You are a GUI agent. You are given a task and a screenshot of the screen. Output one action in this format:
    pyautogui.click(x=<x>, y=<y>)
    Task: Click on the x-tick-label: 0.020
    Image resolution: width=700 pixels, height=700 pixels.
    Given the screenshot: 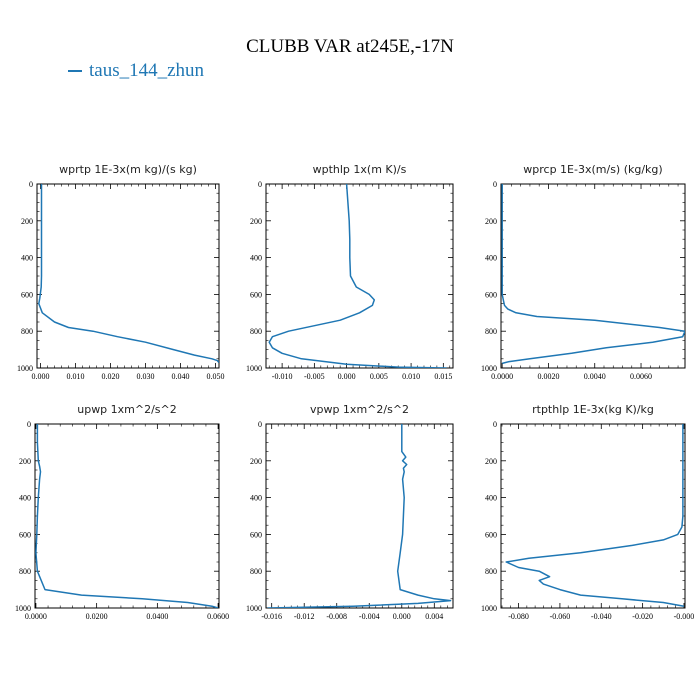 What is the action you would take?
    pyautogui.click(x=111, y=376)
    